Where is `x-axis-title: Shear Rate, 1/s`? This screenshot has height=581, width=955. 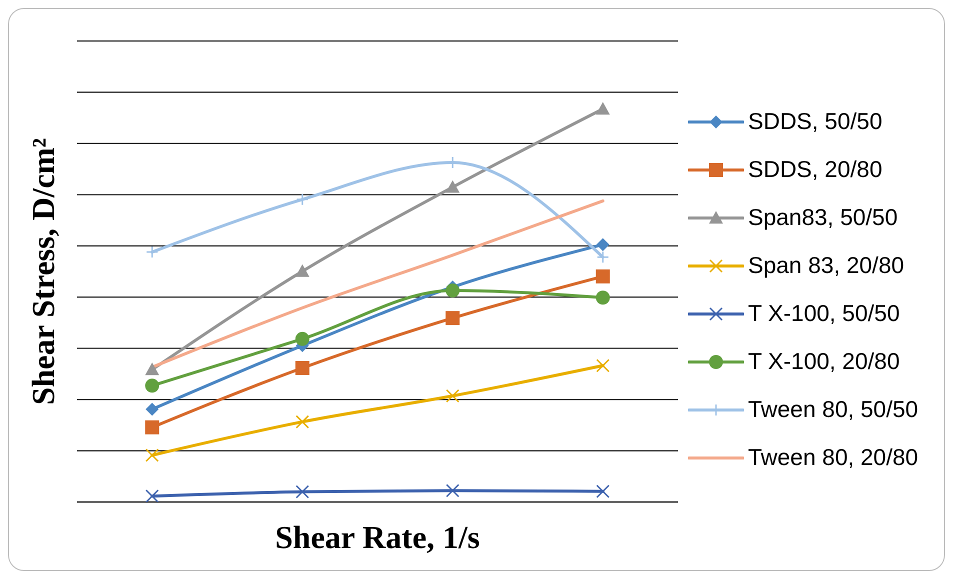
x-axis-title: Shear Rate, 1/s is located at coordinates (377, 537).